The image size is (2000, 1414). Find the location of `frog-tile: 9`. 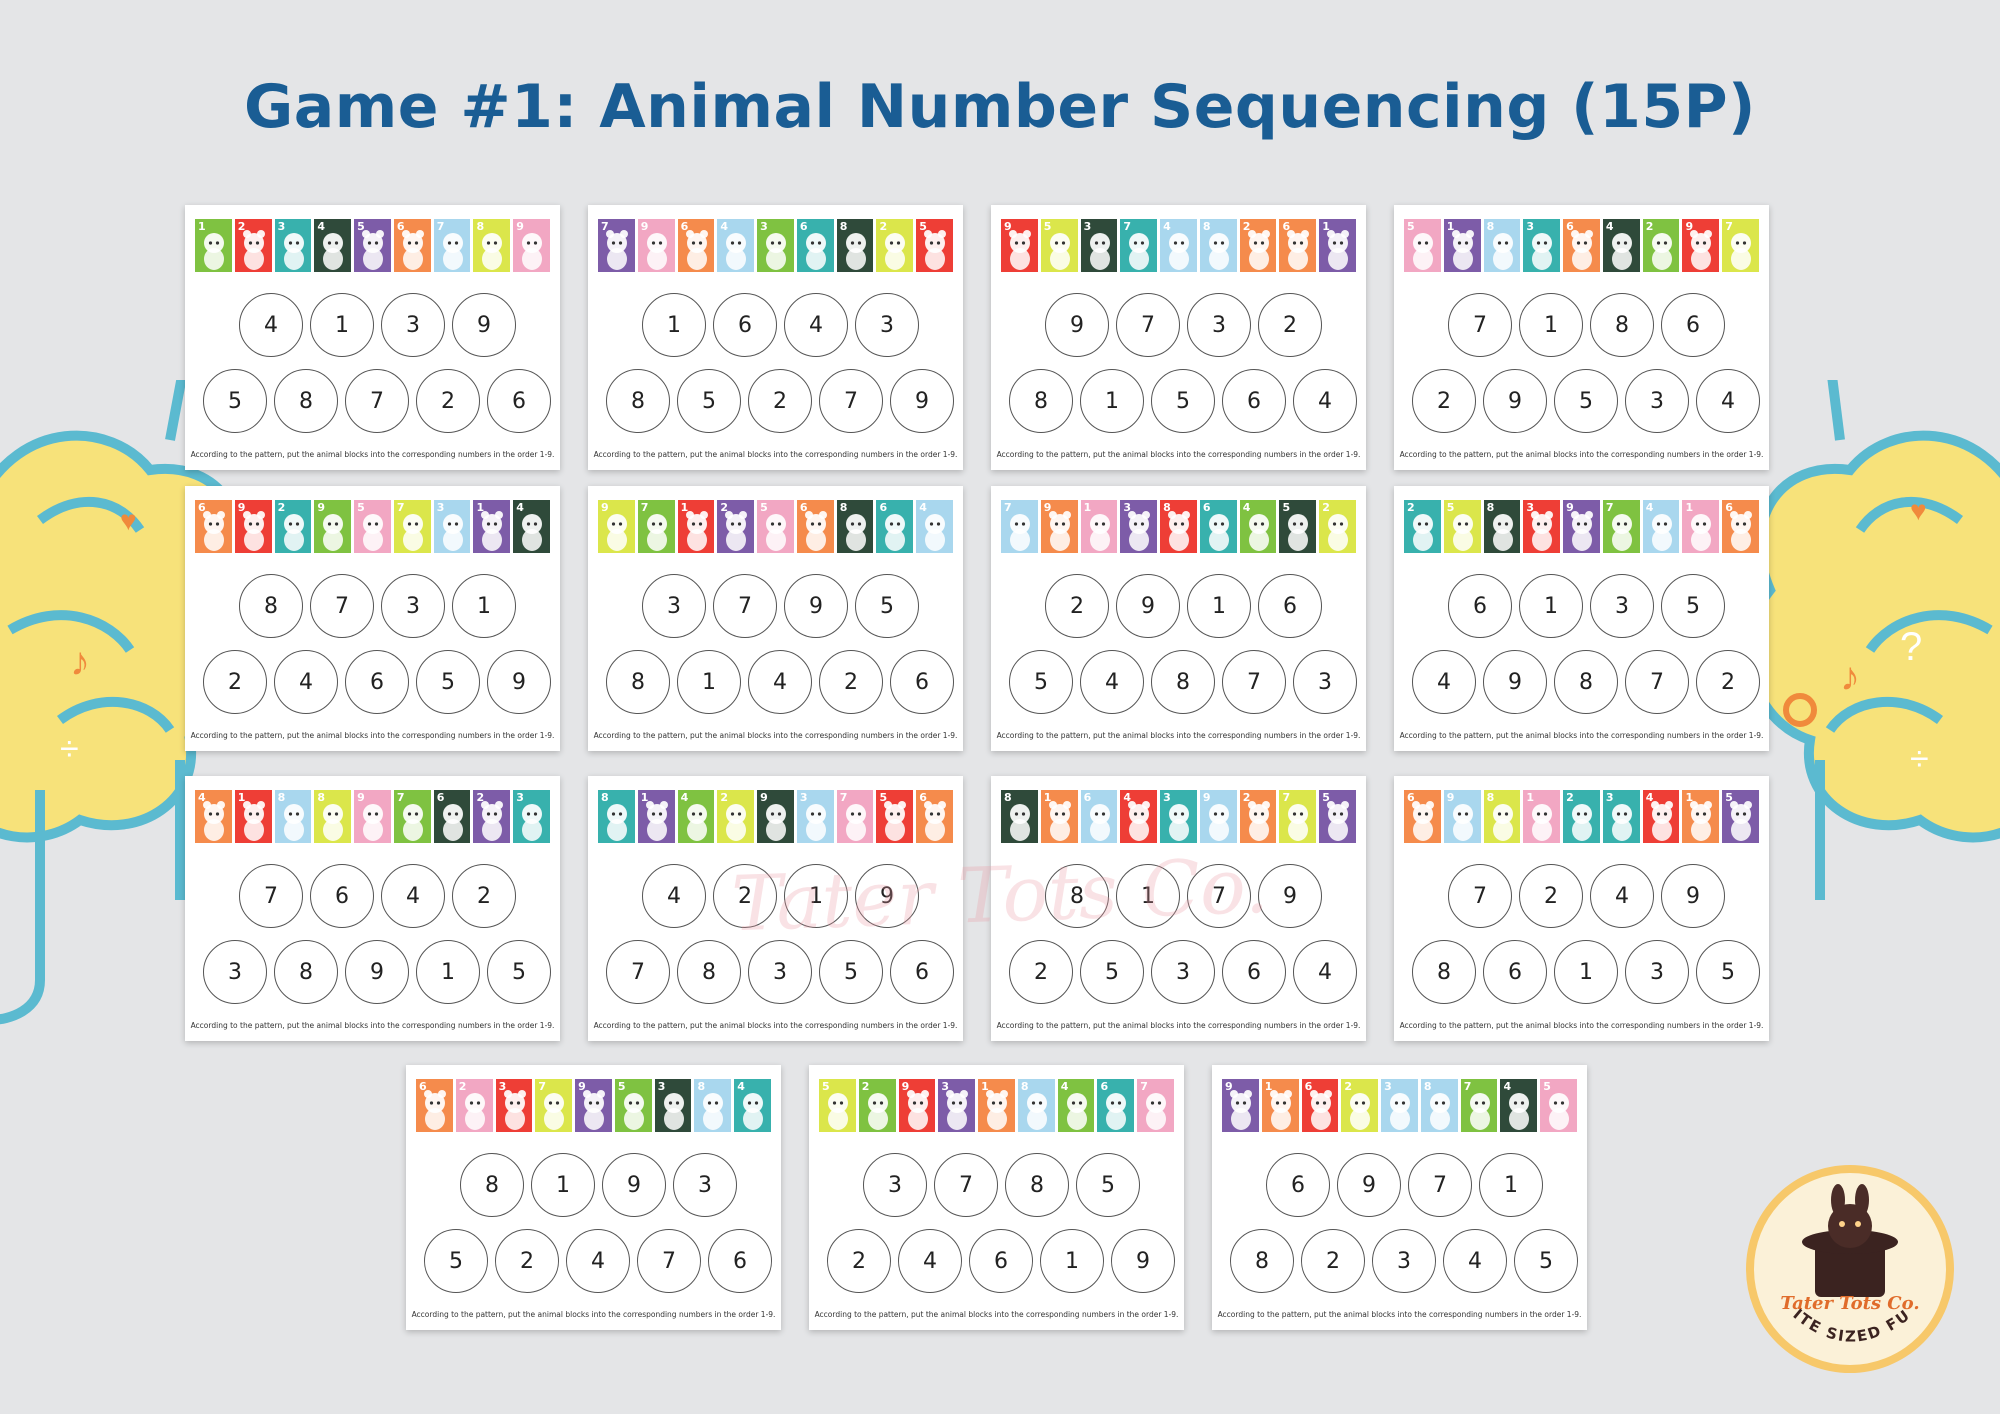

frog-tile: 9 is located at coordinates (333, 526).